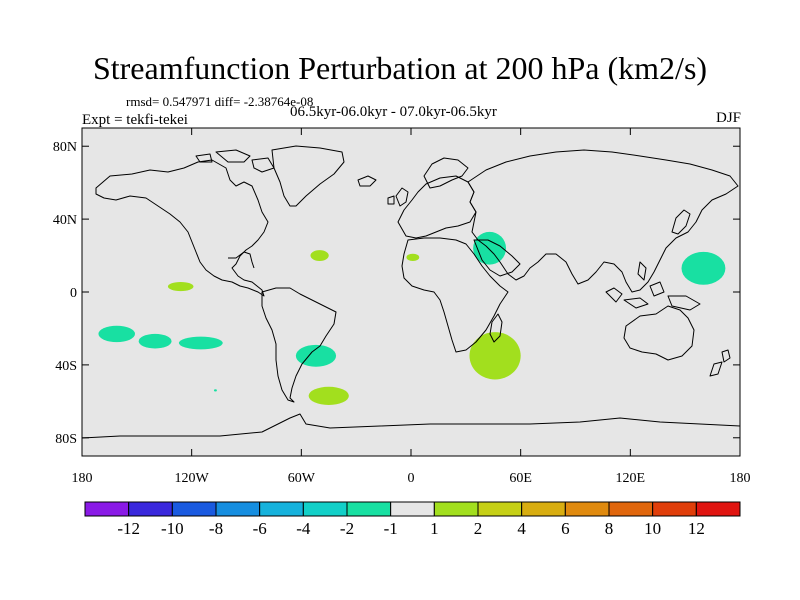  What do you see at coordinates (302, 478) in the screenshot?
I see `lon-tick-label: 60W` at bounding box center [302, 478].